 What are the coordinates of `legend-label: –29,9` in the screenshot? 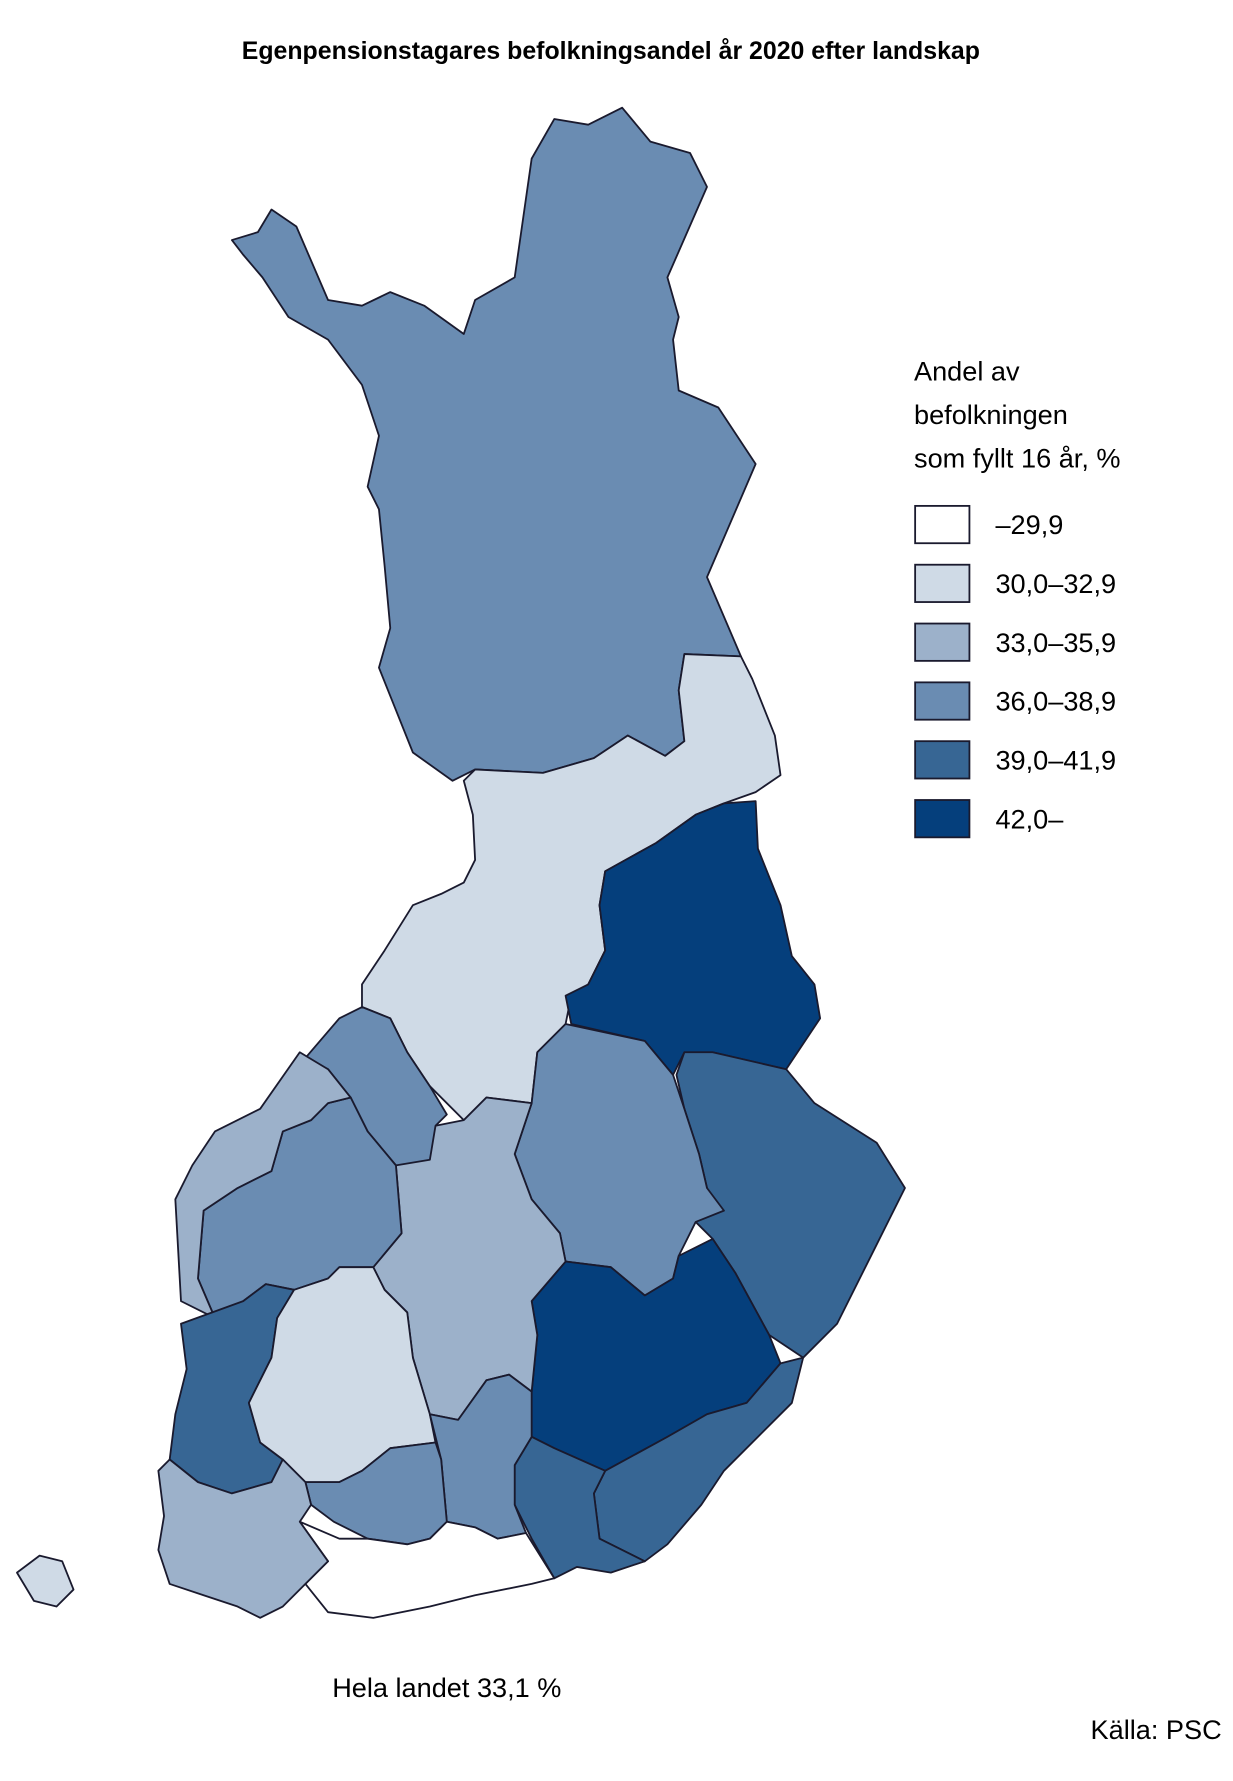 It's located at (1029, 524).